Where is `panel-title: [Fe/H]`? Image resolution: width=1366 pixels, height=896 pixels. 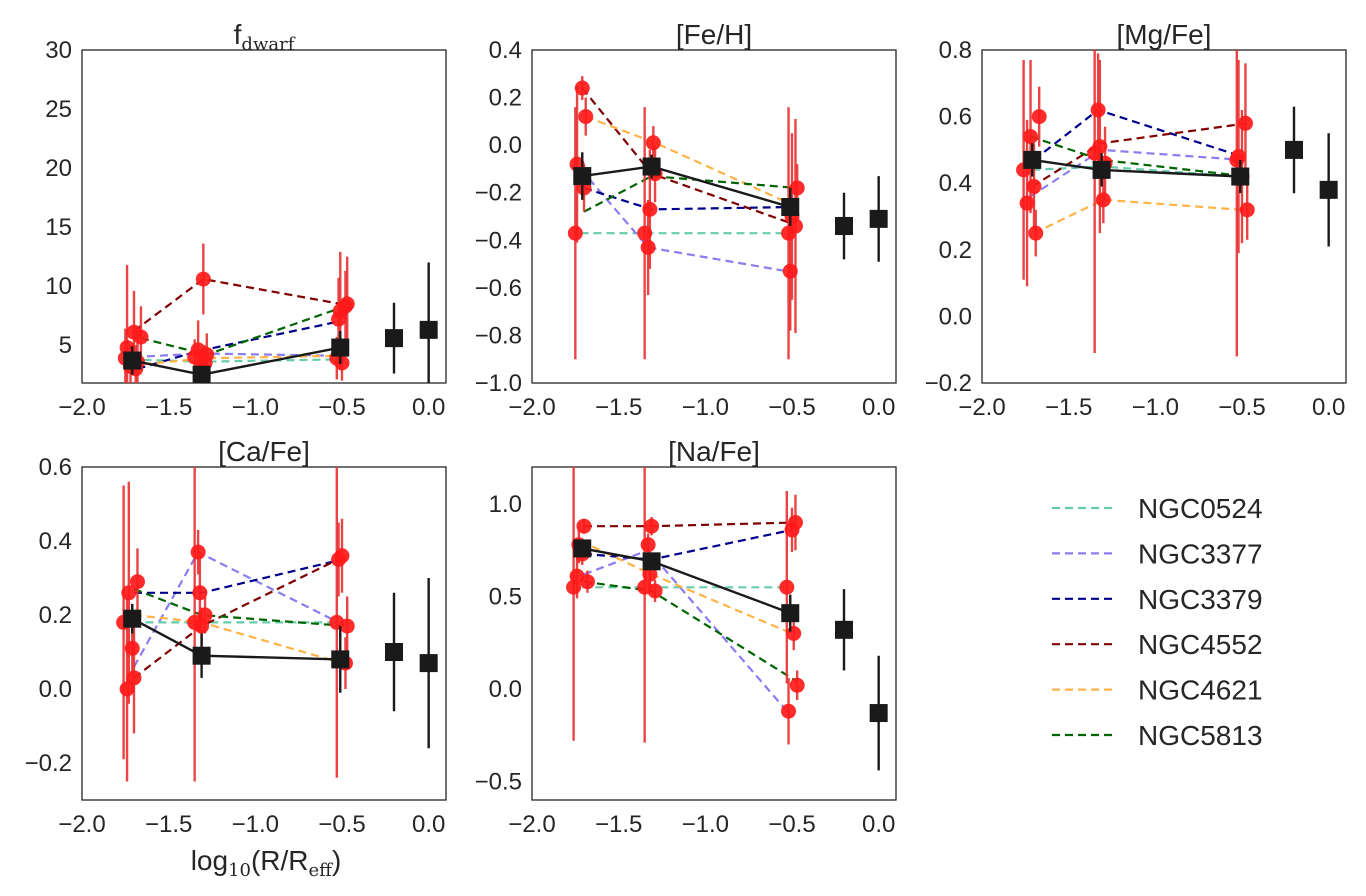 panel-title: [Fe/H] is located at coordinates (714, 34).